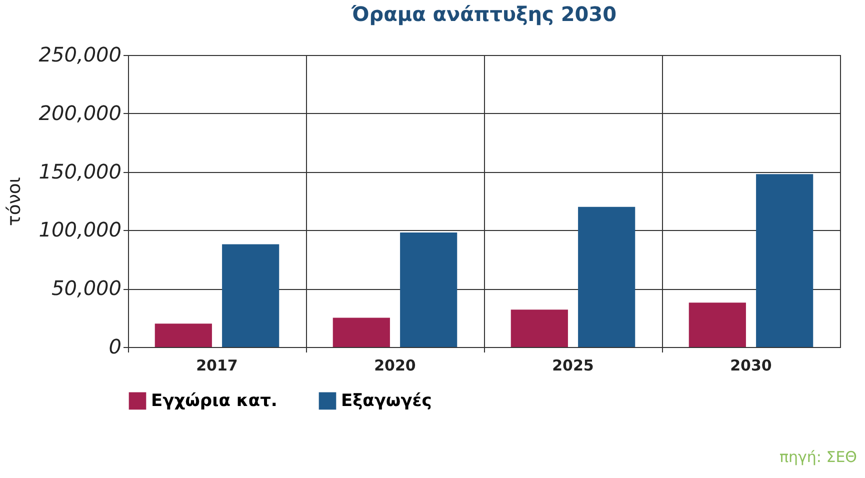 This screenshot has height=478, width=865. Describe the element at coordinates (14, 201) in the screenshot. I see `y-axis-title: τόνοι` at that location.